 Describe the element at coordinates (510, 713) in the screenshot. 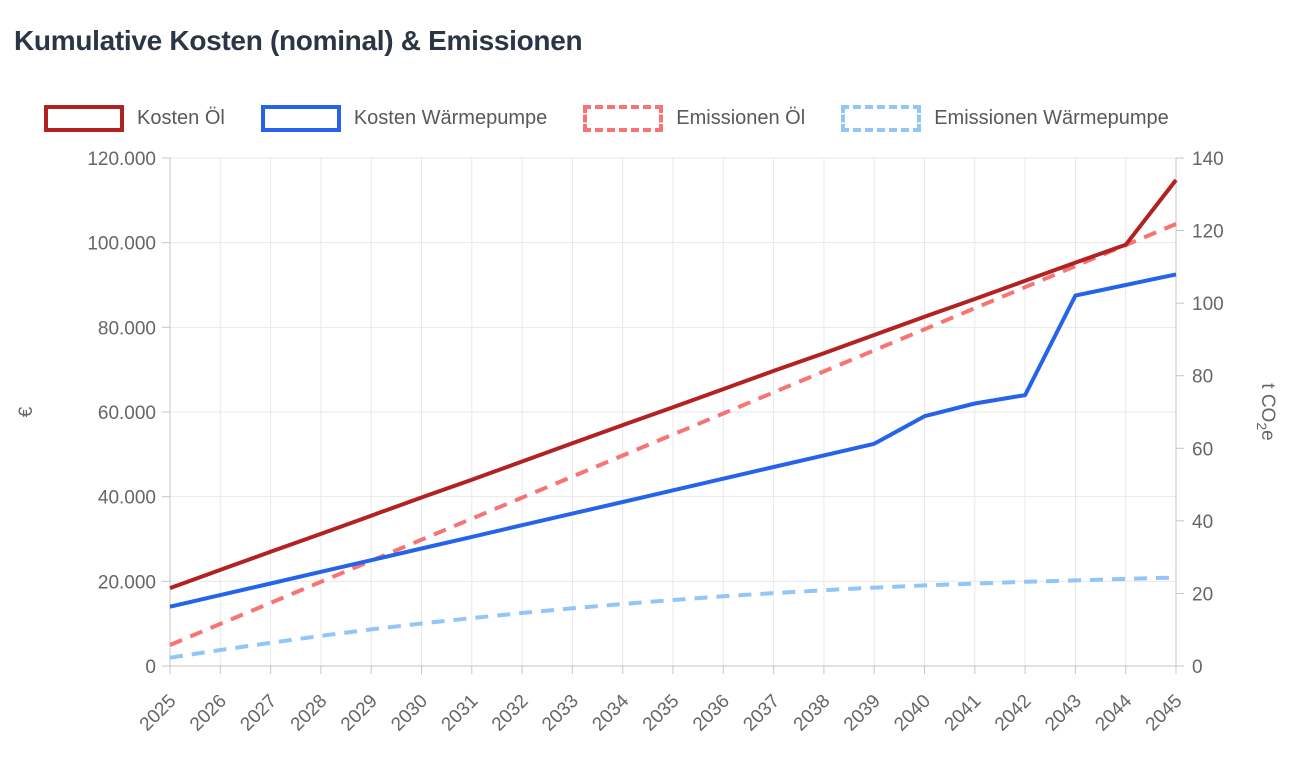

I see `x-axis-tick-label: 2032` at that location.